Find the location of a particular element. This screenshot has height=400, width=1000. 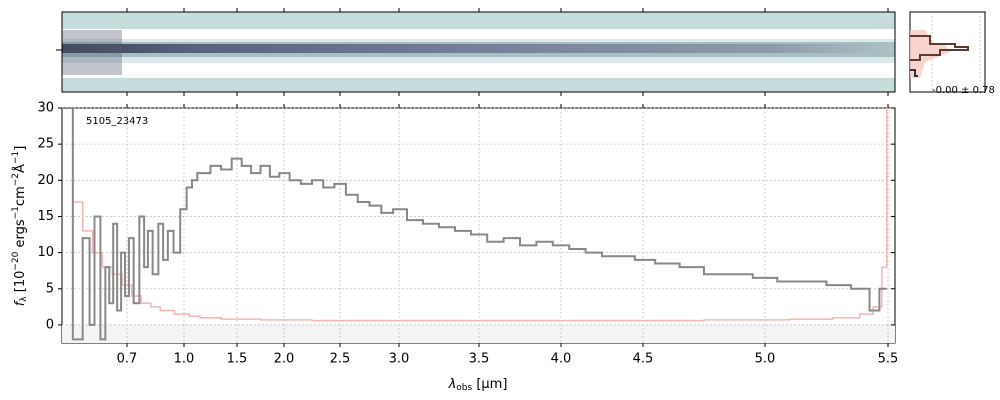

ylabel-part: −2 is located at coordinates (16, 179).